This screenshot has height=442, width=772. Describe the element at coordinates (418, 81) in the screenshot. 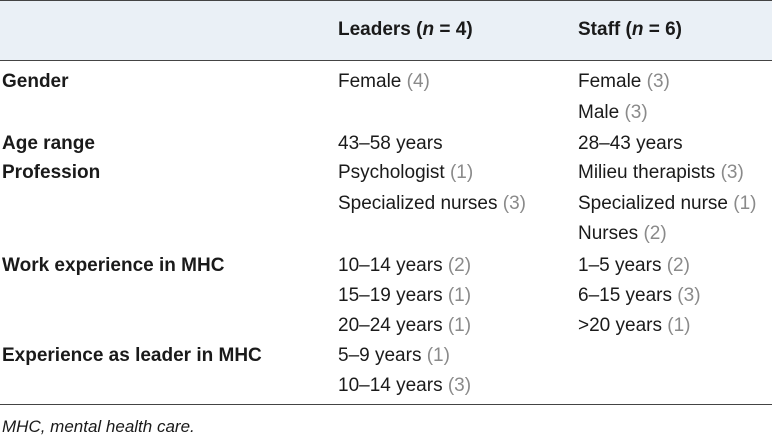

I see `cell-count: (4)` at that location.